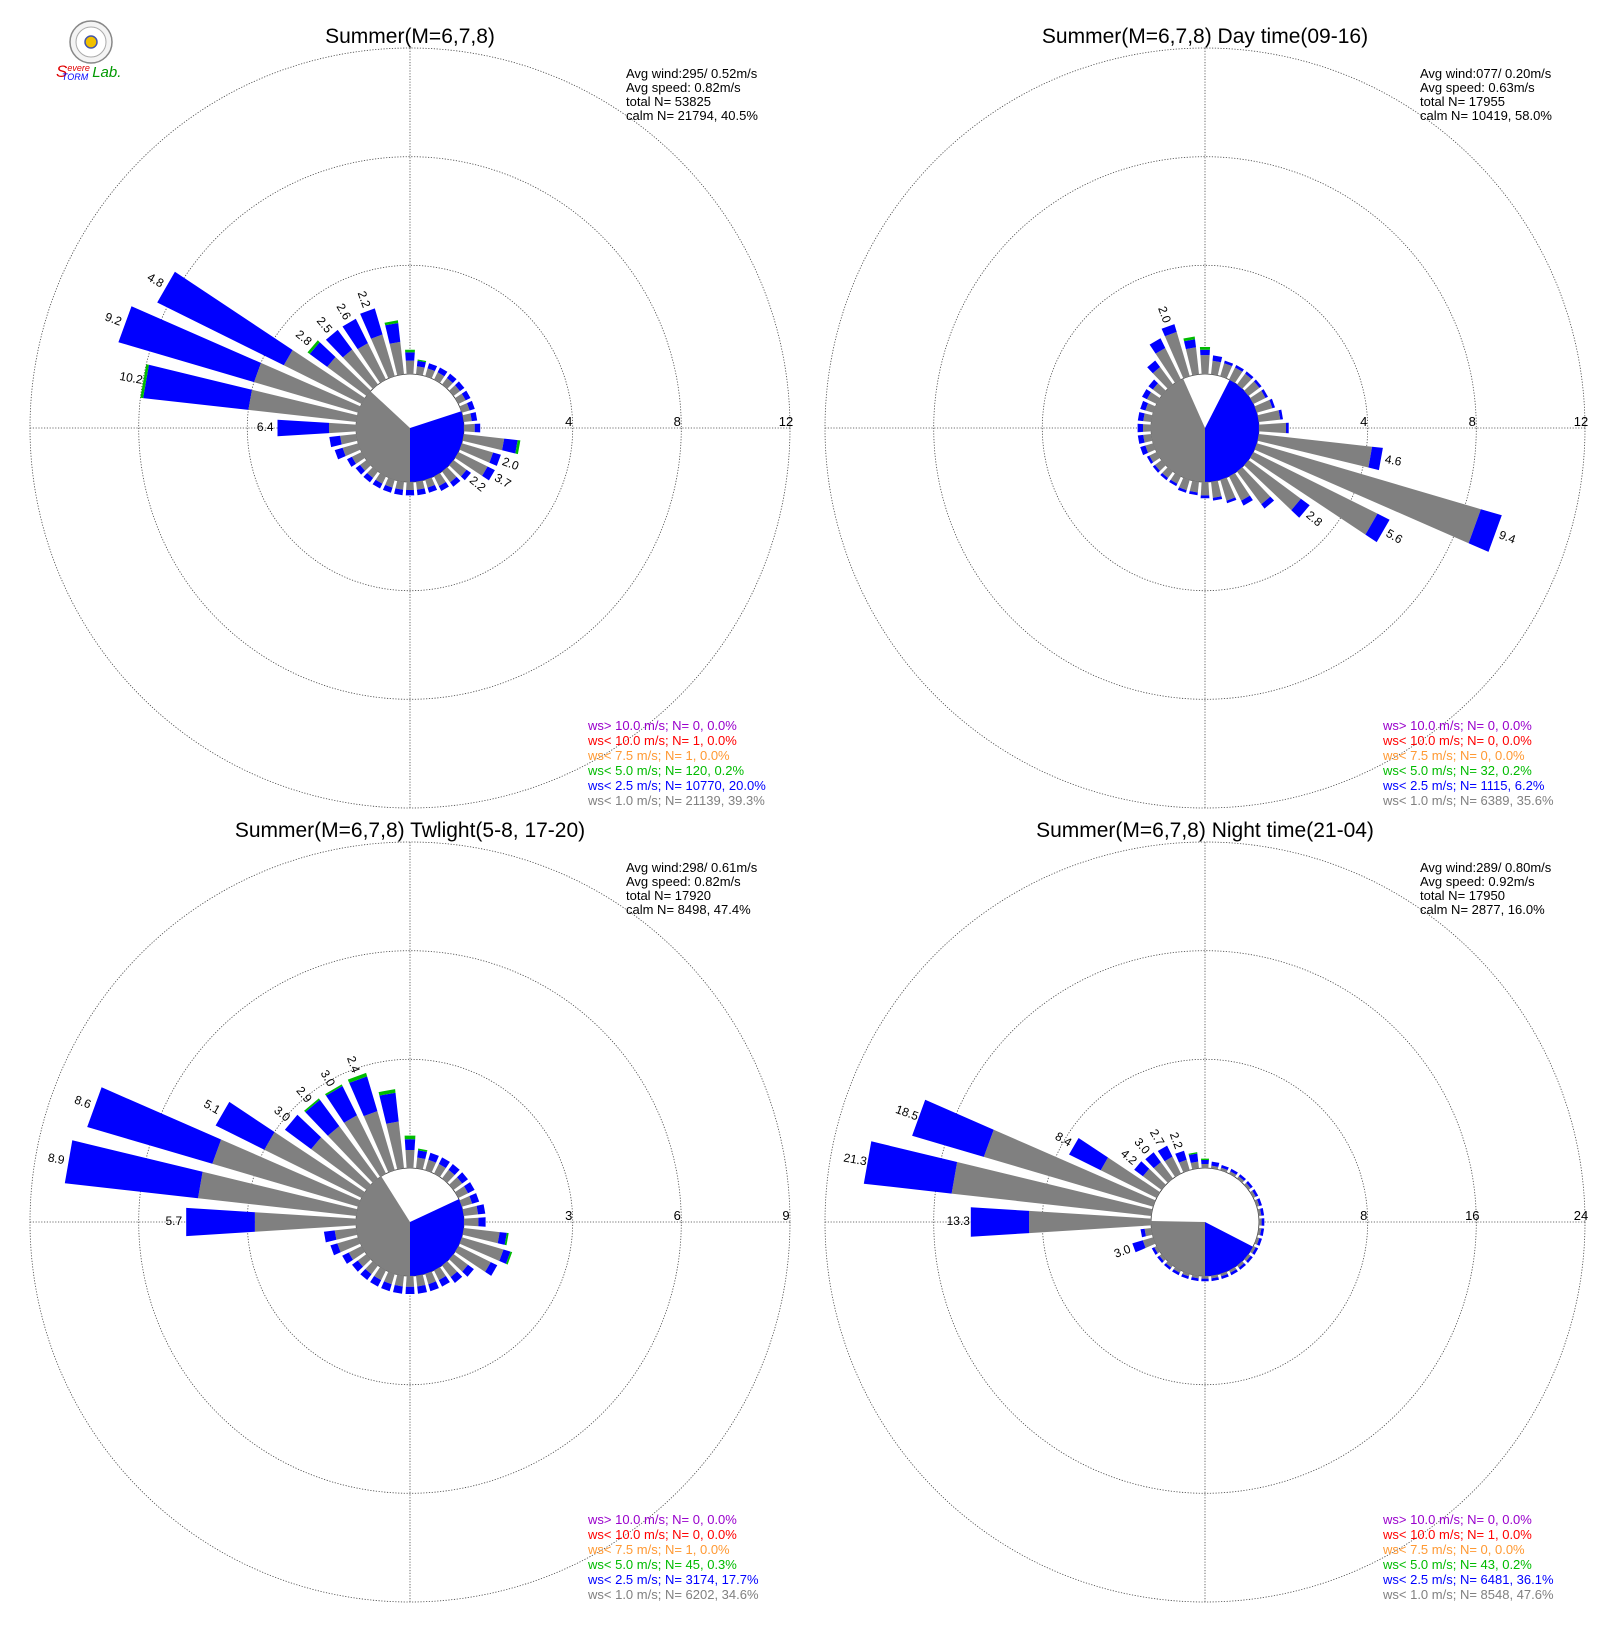  What do you see at coordinates (658, 755) in the screenshot?
I see `legend-item: ws< 7.5 m/s; N= 1, 0.0%` at bounding box center [658, 755].